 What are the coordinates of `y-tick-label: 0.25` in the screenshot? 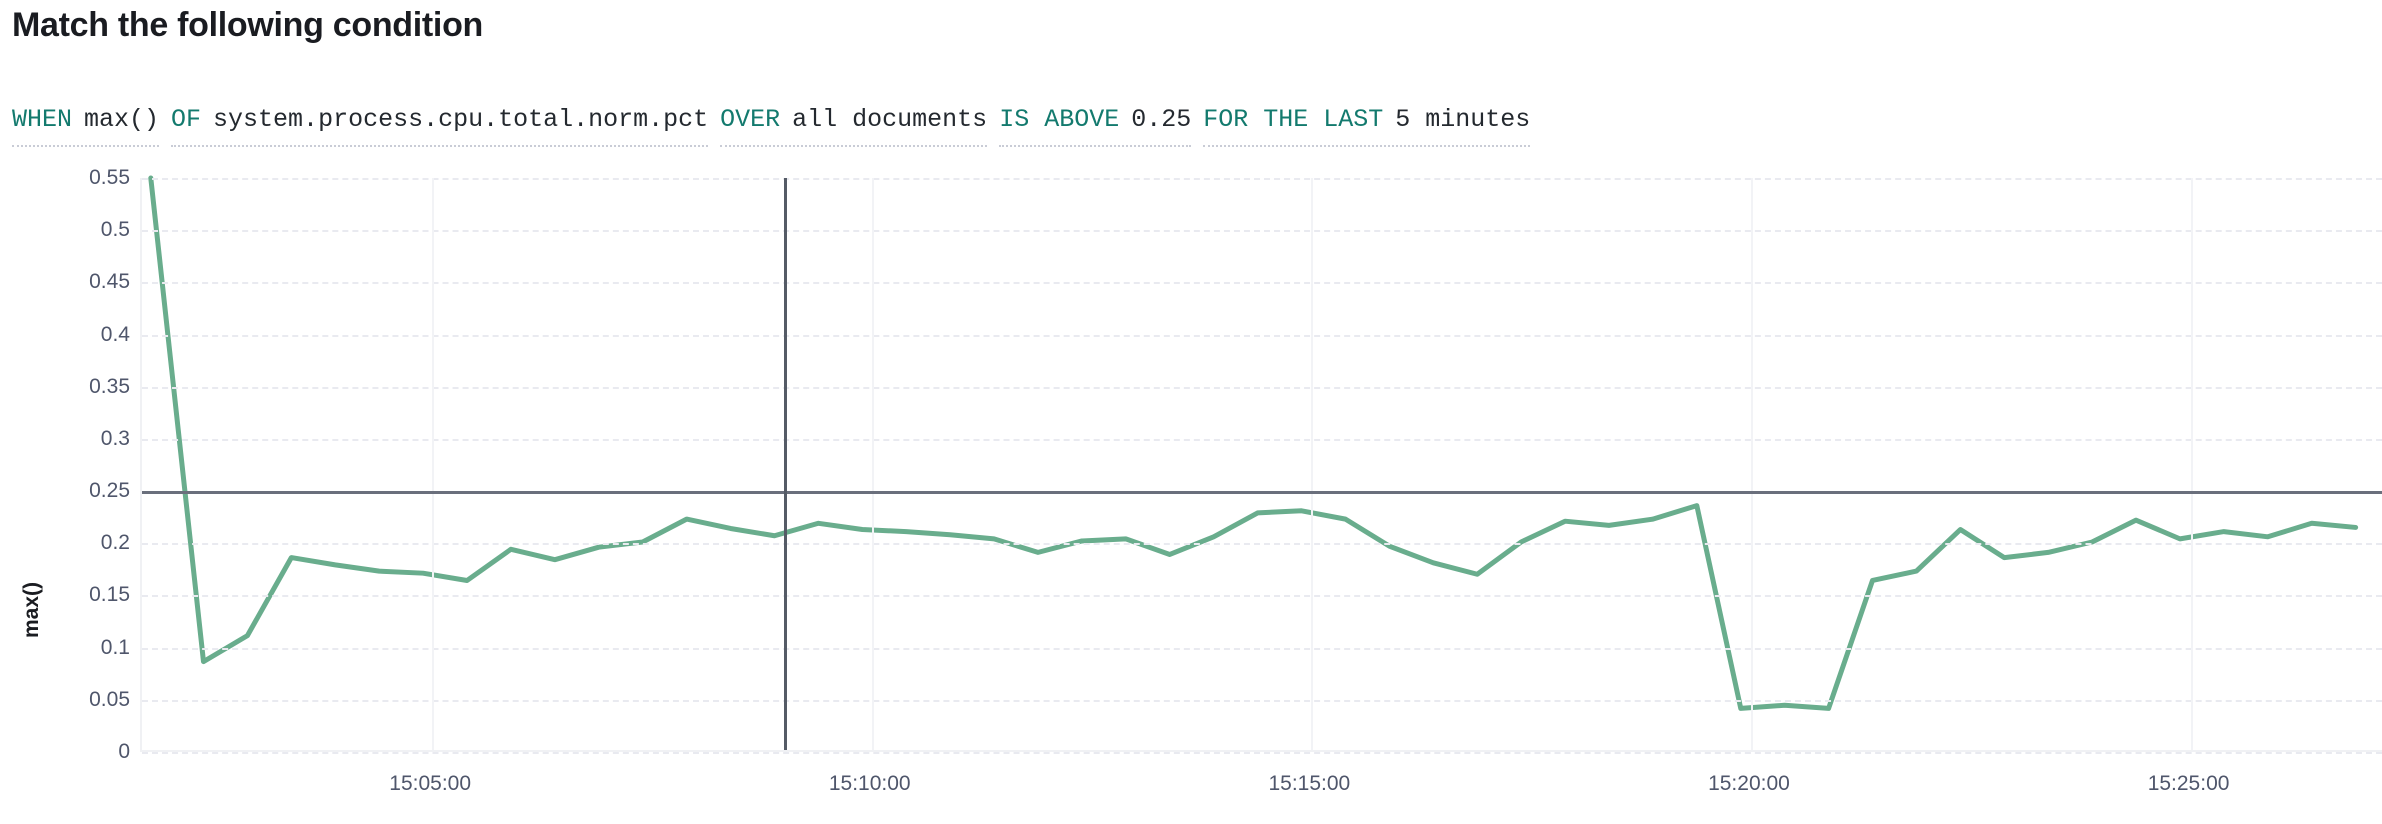 It's located at (109, 491).